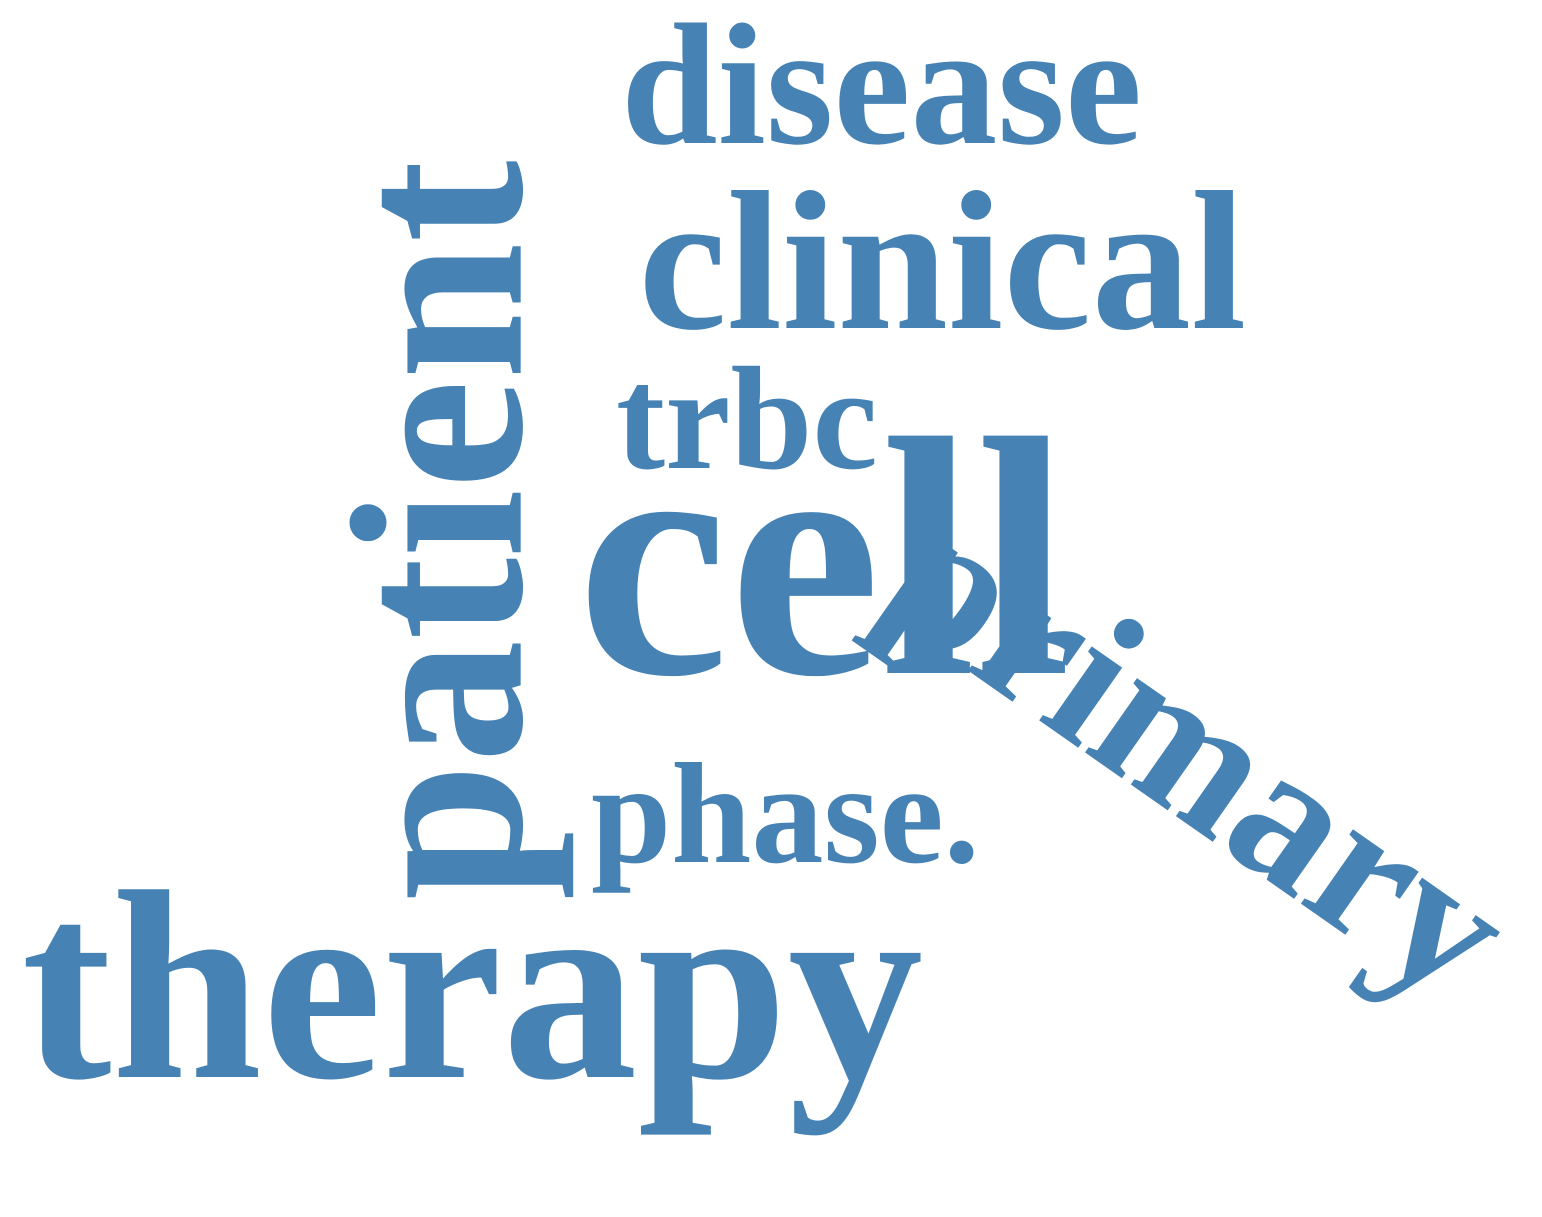 This screenshot has height=1217, width=1542. I want to click on word-phase: phase., so click(785, 813).